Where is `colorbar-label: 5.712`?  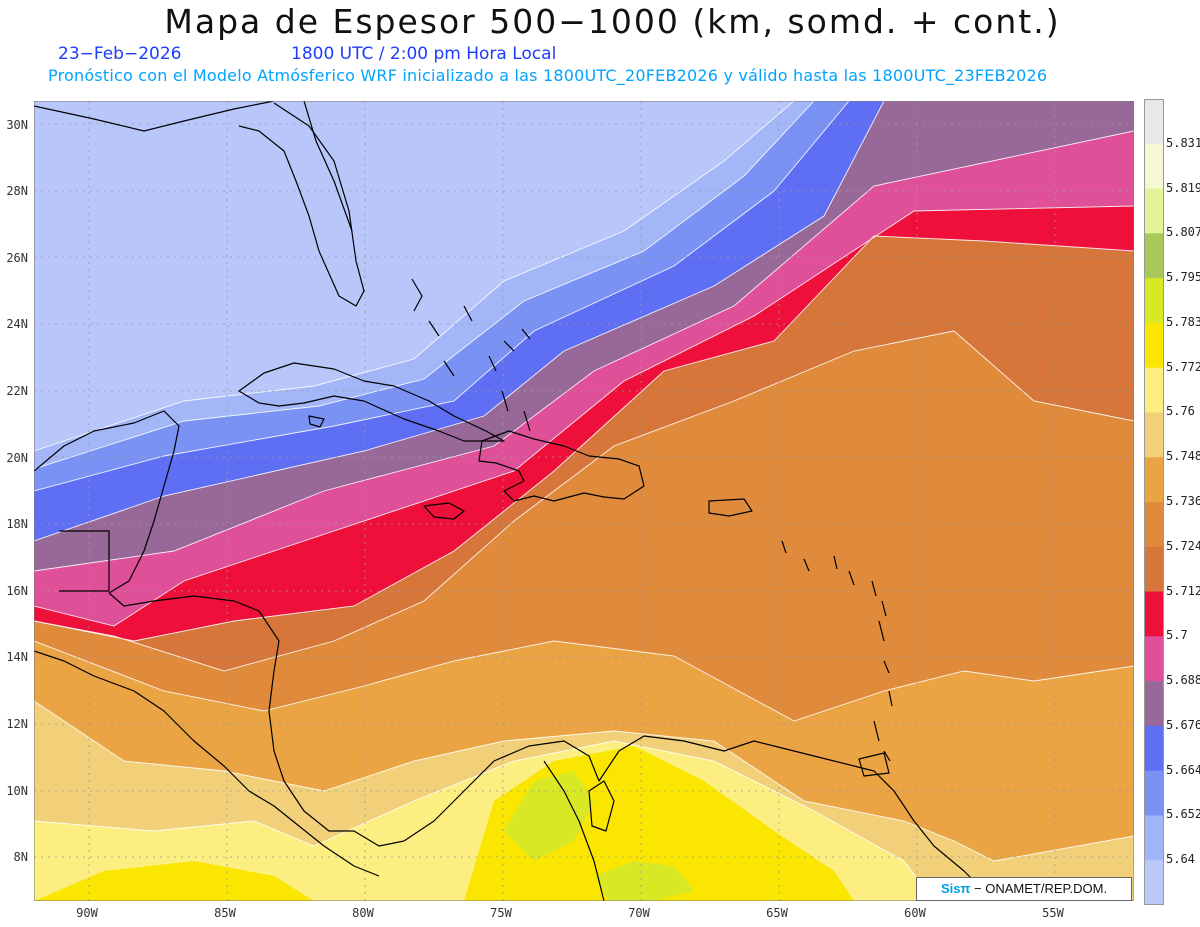
colorbar-label: 5.712 is located at coordinates (1183, 590).